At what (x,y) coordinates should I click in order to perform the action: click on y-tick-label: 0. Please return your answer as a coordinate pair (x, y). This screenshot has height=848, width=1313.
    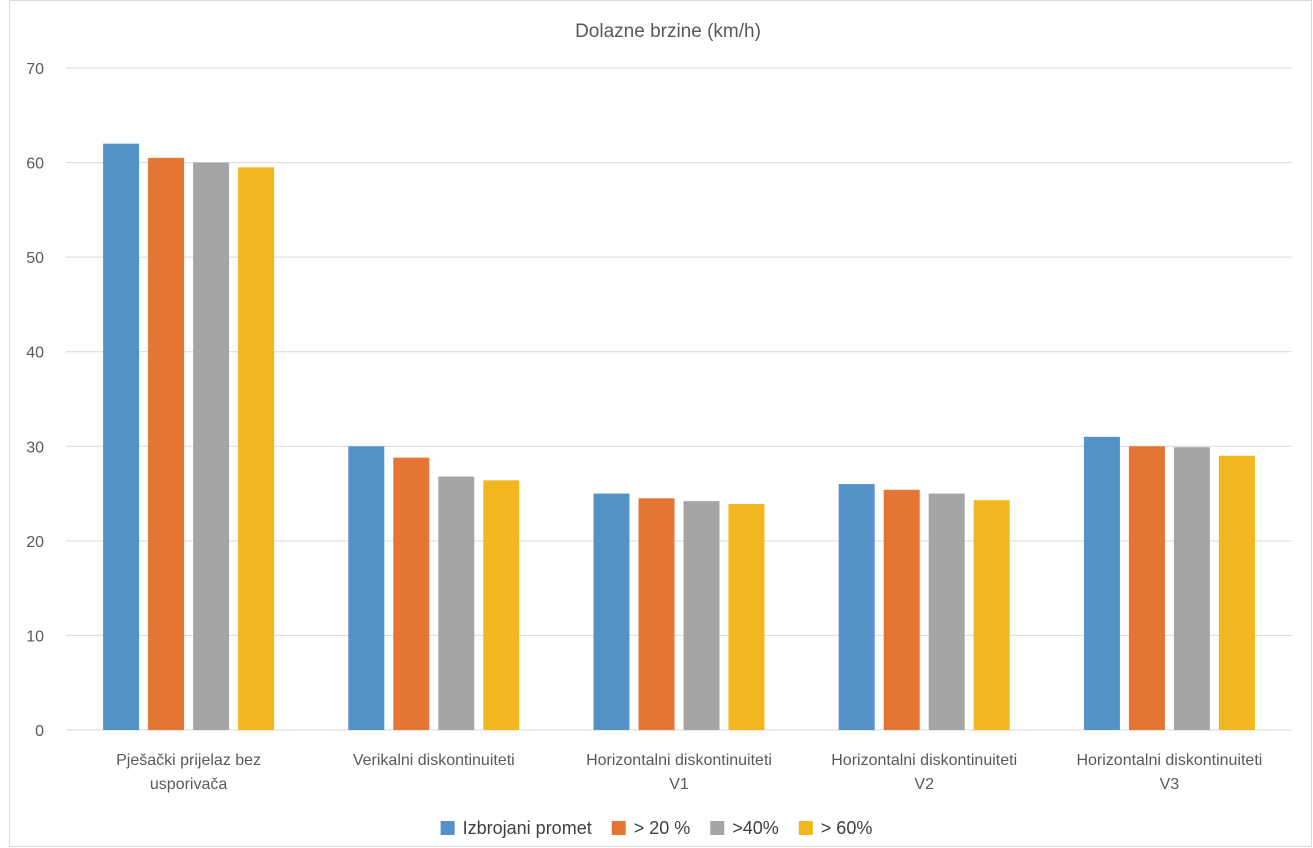
    Looking at the image, I should click on (39, 731).